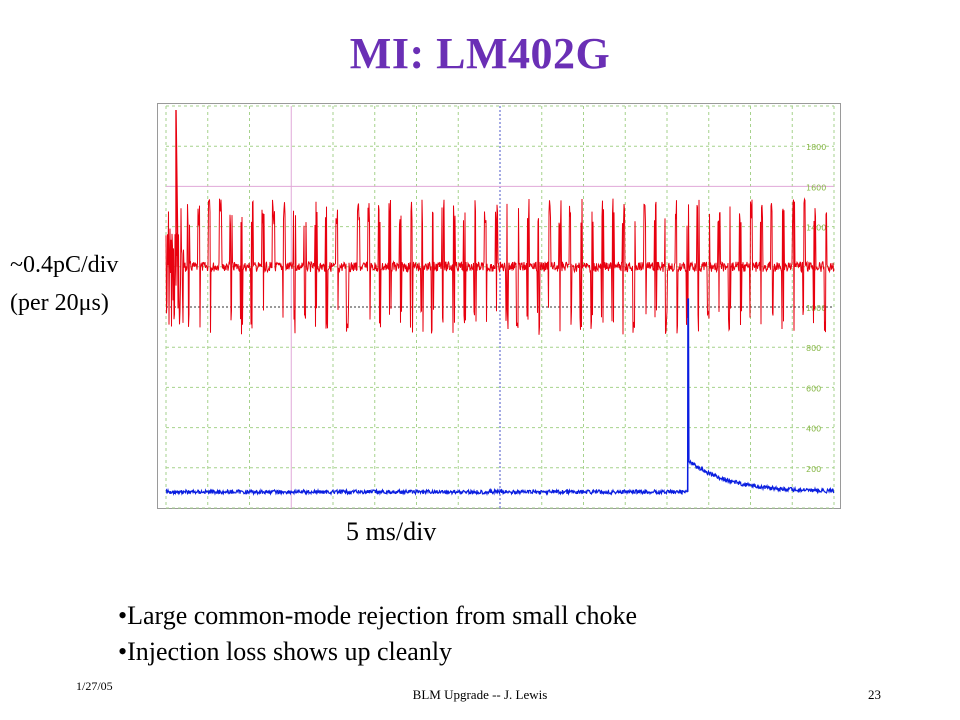 Image resolution: width=960 pixels, height=720 pixels. What do you see at coordinates (391, 531) in the screenshot?
I see `x-axis-label: 5 ms/div` at bounding box center [391, 531].